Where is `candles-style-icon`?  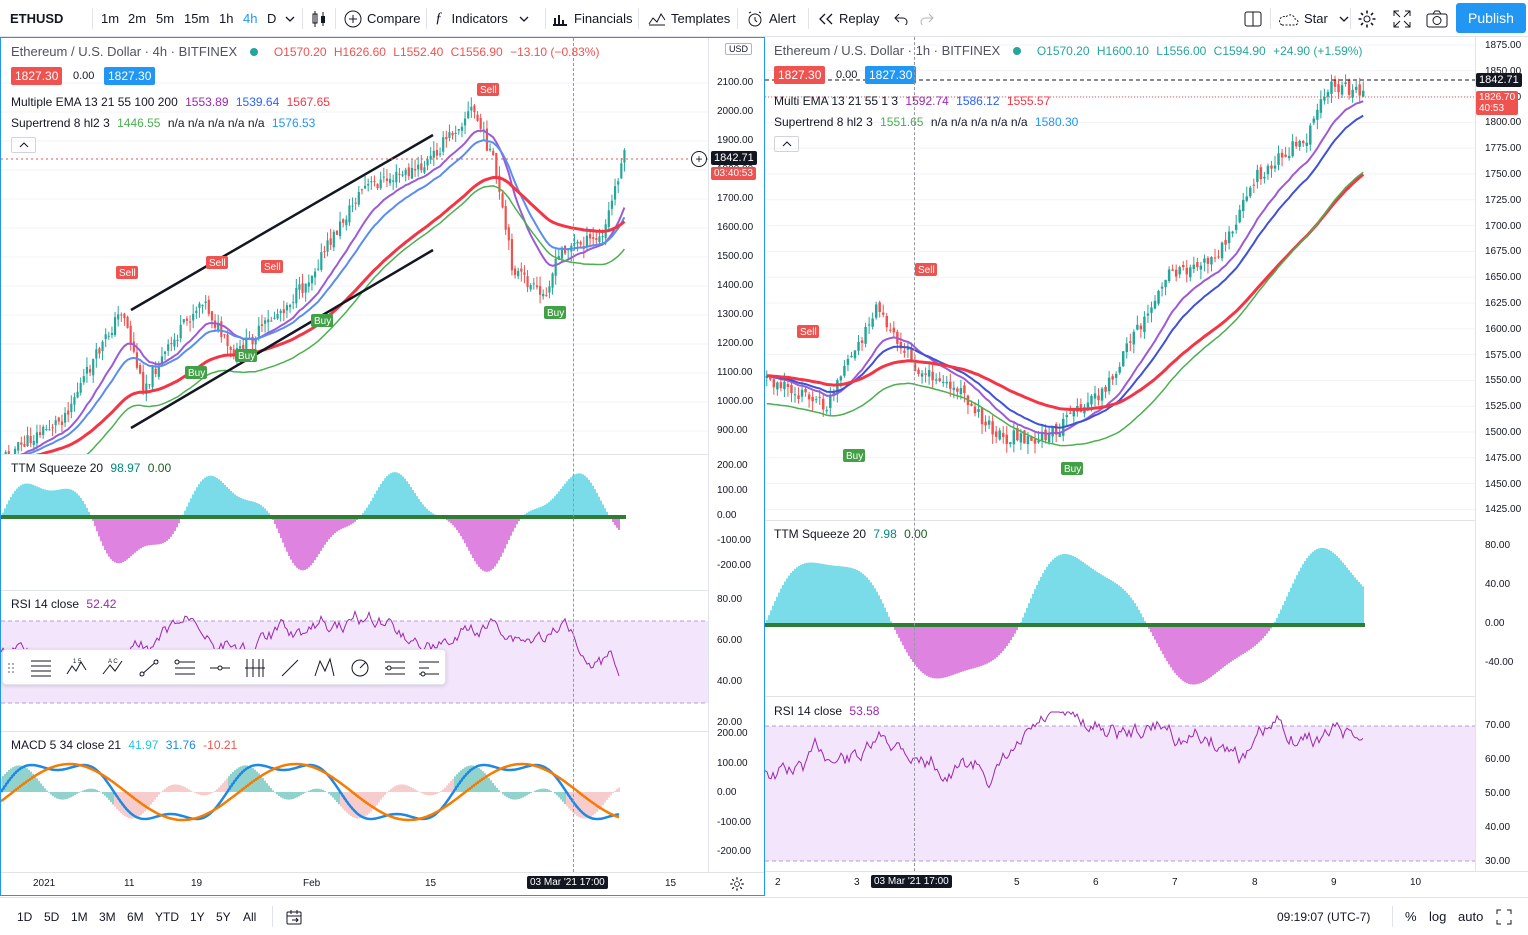 candles-style-icon is located at coordinates (319, 18).